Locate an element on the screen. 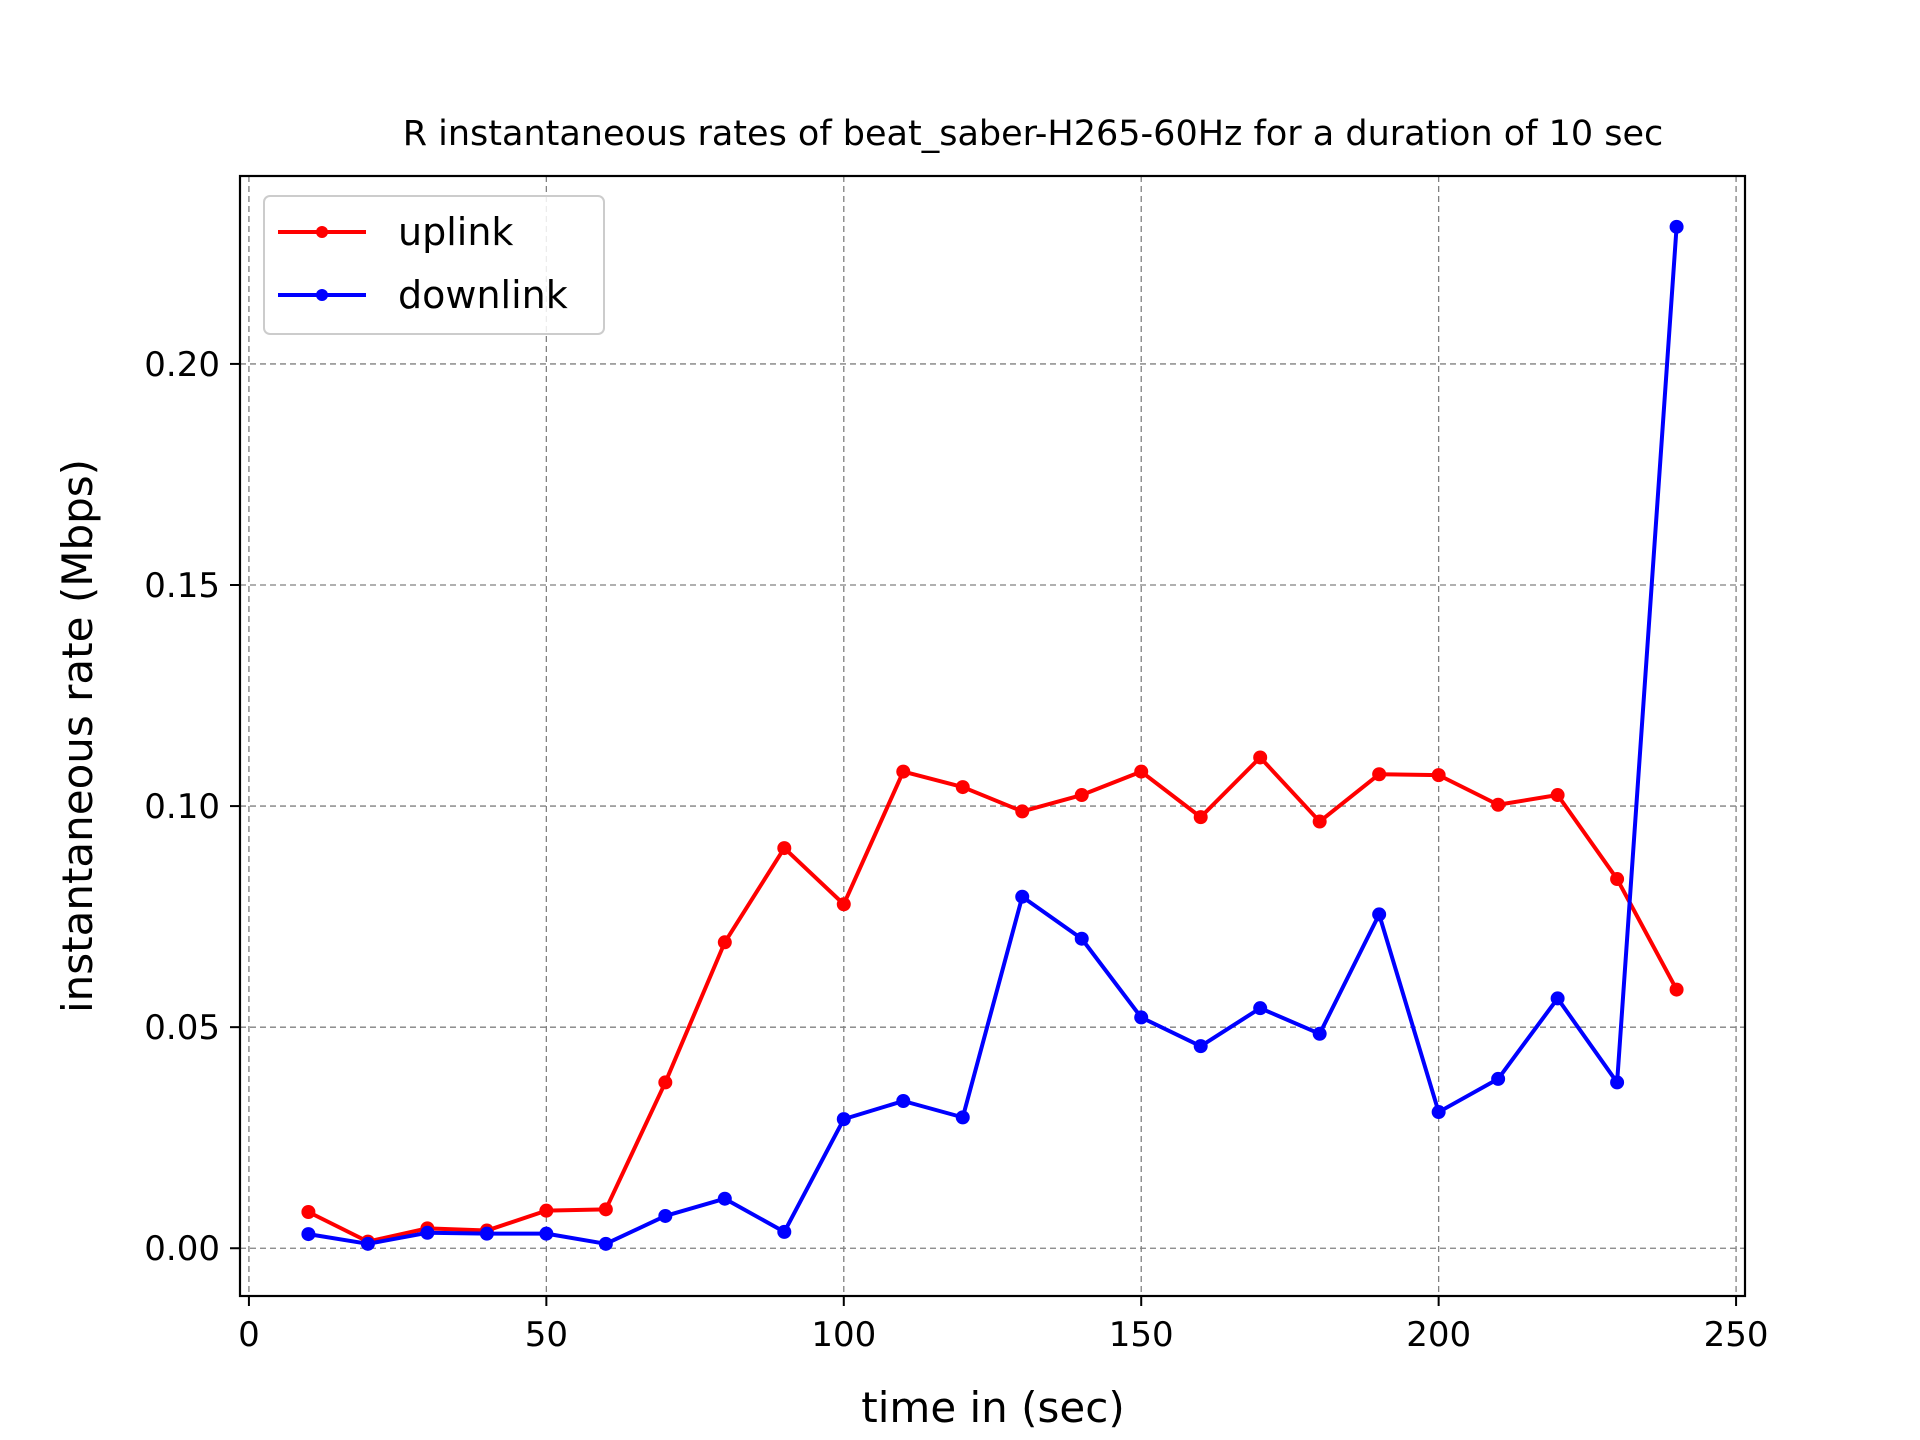 Image resolution: width=1920 pixels, height=1440 pixels. y-tick-label: 0.15 is located at coordinates (182, 586).